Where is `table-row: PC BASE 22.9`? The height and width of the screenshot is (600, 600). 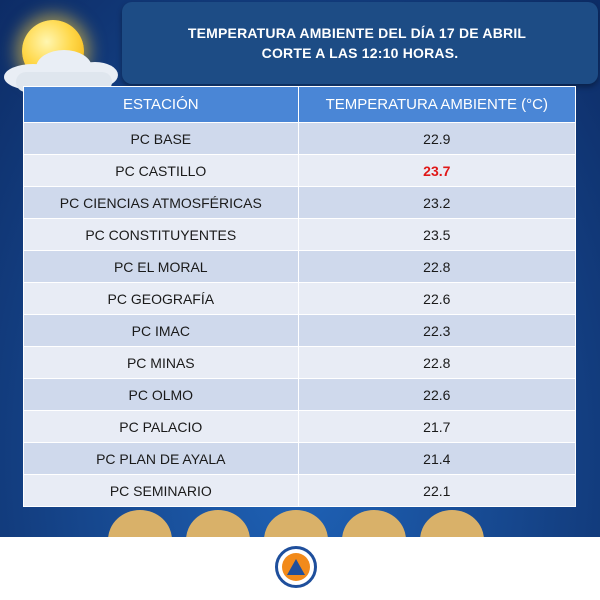 table-row: PC BASE 22.9 is located at coordinates (300, 138).